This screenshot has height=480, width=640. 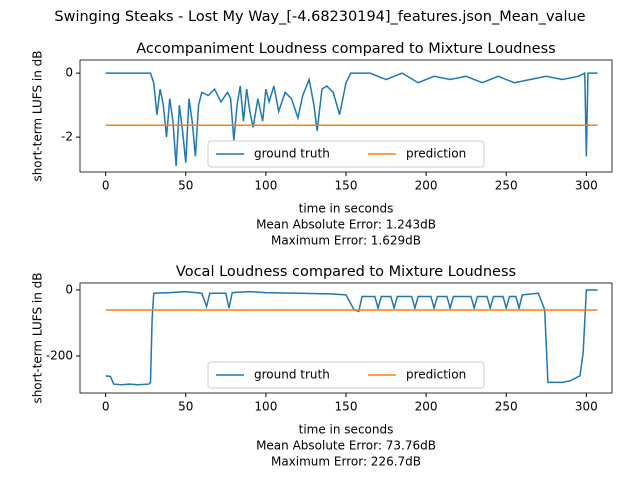 What do you see at coordinates (67, 137) in the screenshot?
I see `y-tick-label: -2` at bounding box center [67, 137].